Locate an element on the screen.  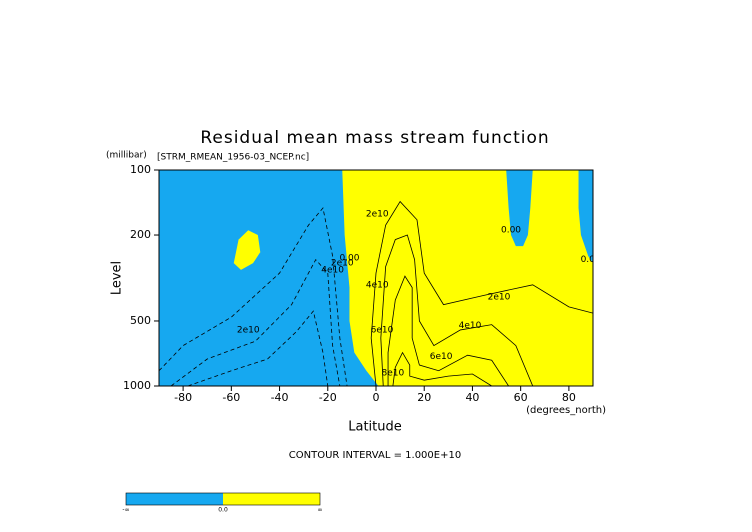
colorbar: -∞ 0.0 ∞ is located at coordinates (222, 503).